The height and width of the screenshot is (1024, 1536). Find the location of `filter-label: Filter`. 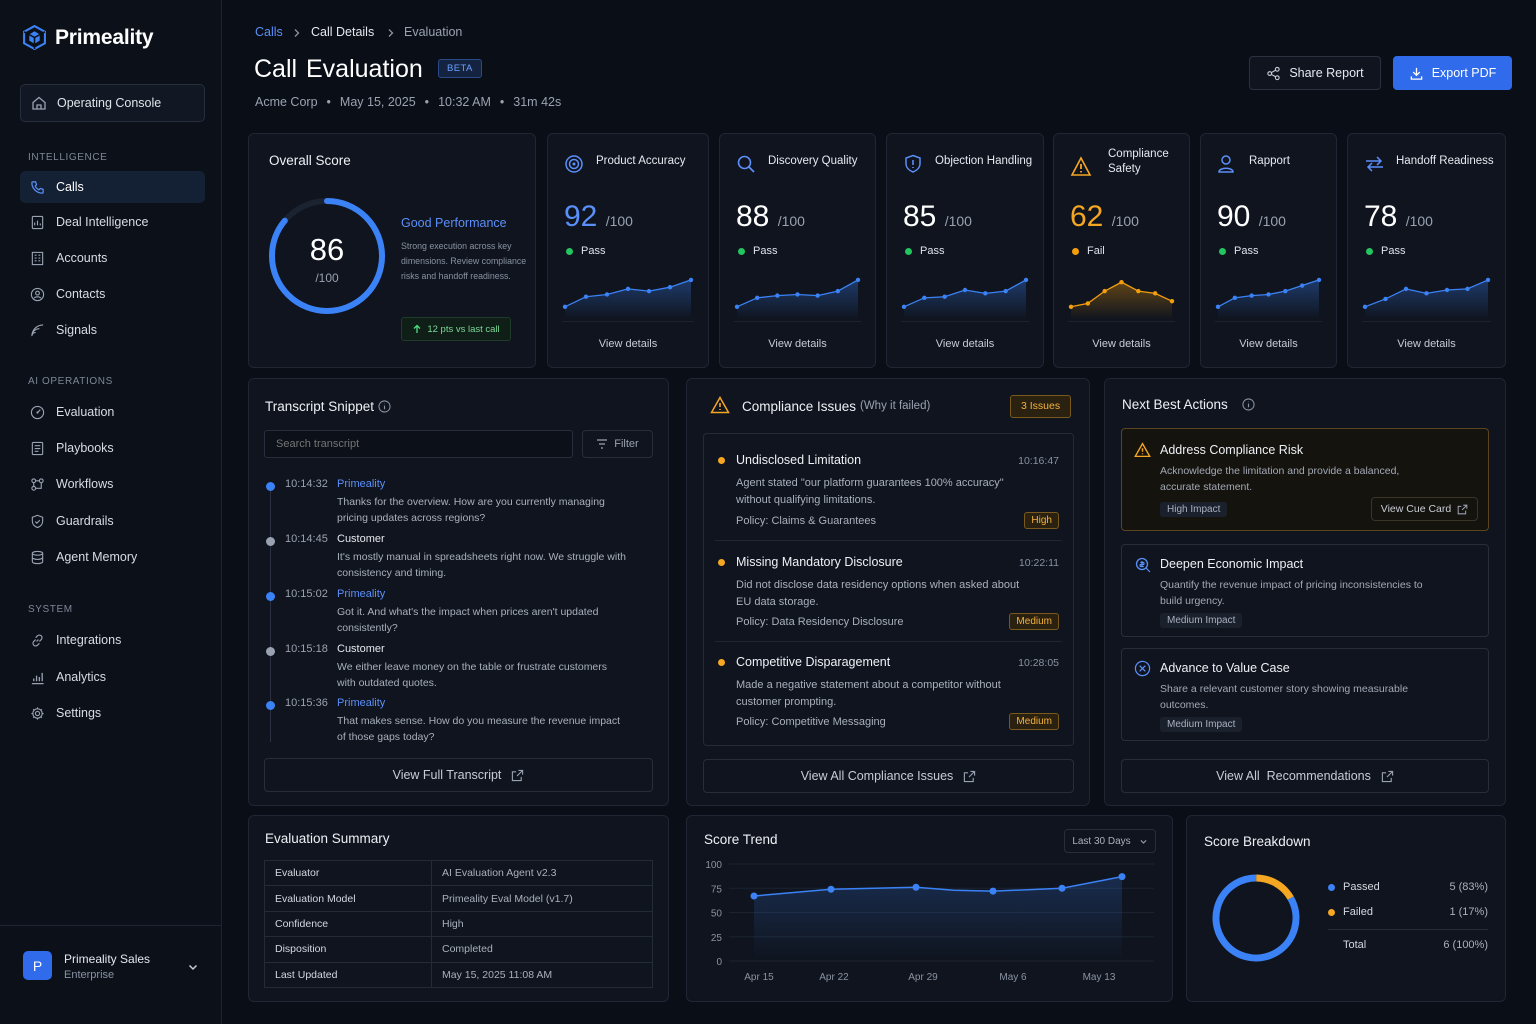

filter-label: Filter is located at coordinates (626, 444).